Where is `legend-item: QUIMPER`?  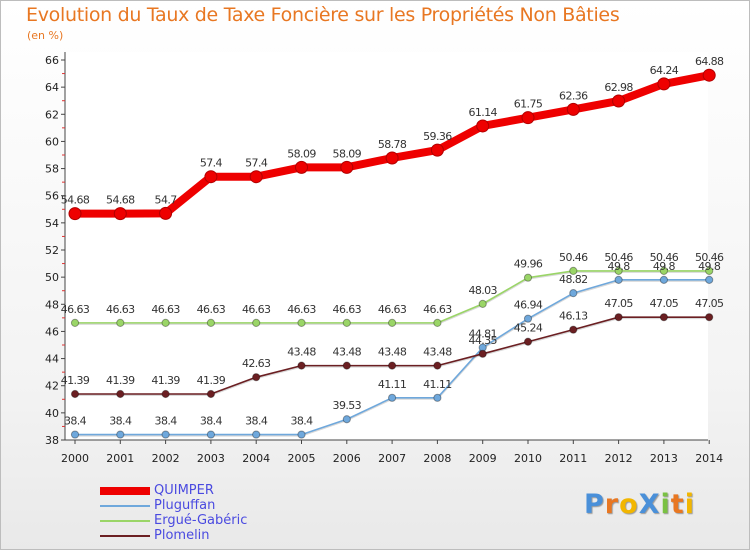
legend-item: QUIMPER is located at coordinates (173, 490).